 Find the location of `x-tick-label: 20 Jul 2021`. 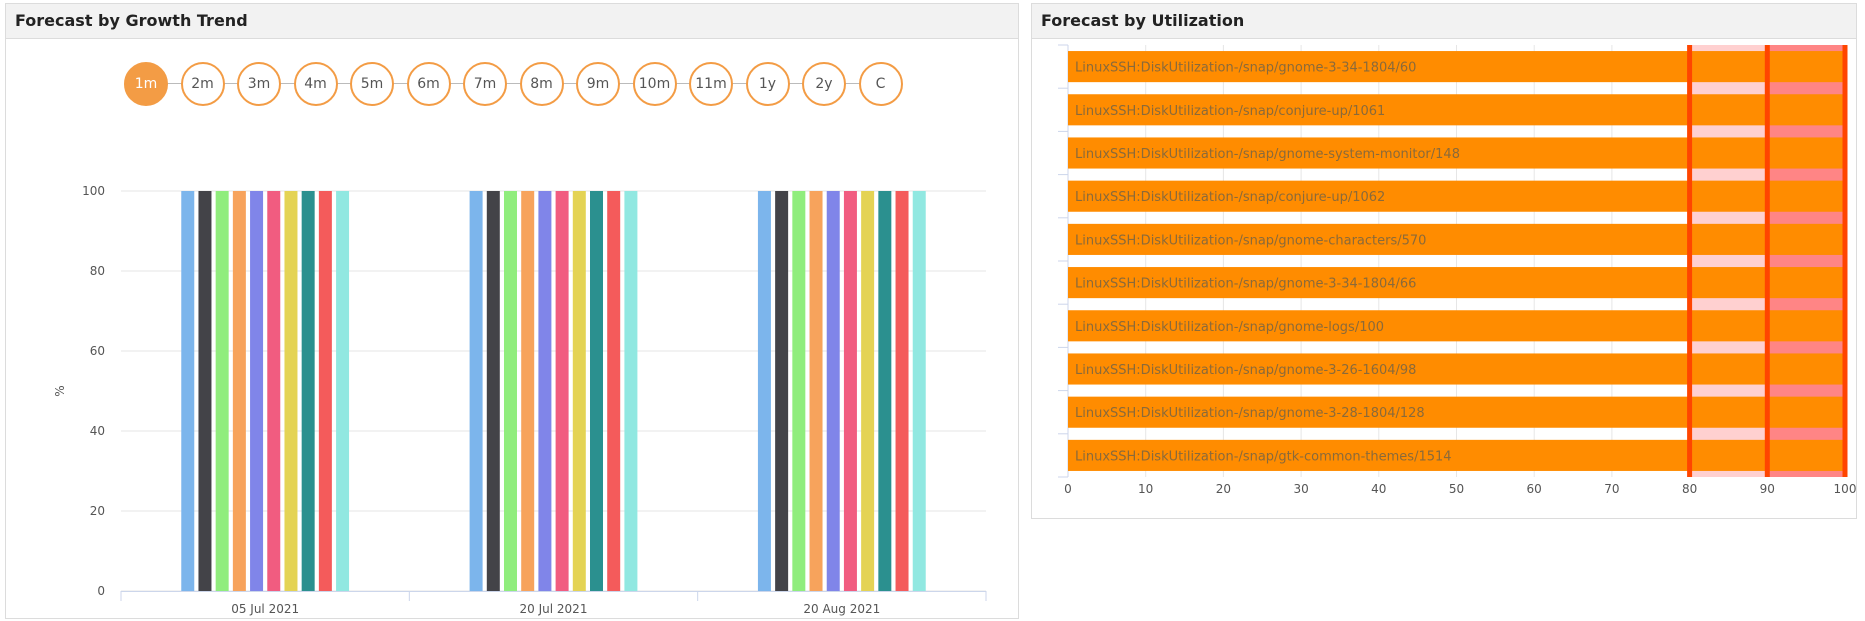

x-tick-label: 20 Jul 2021 is located at coordinates (554, 609).